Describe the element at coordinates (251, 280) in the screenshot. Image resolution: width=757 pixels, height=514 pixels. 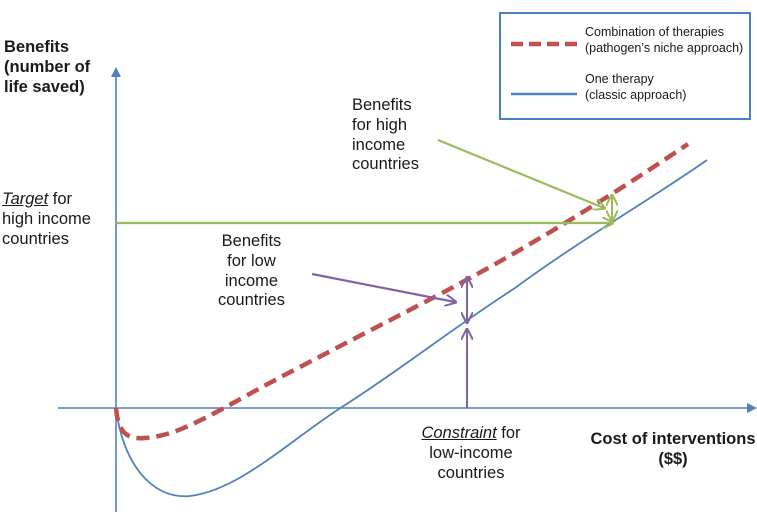
I see `low-income-line-3: income` at that location.